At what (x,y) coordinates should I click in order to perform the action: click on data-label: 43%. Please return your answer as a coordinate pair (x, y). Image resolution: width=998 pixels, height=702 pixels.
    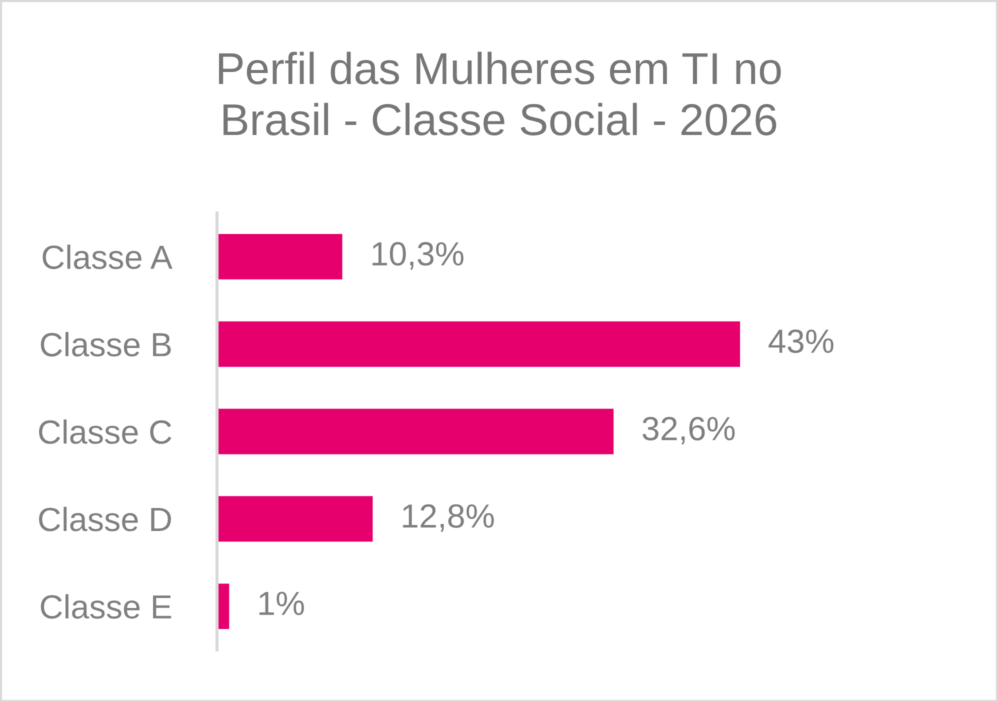
    Looking at the image, I should click on (801, 341).